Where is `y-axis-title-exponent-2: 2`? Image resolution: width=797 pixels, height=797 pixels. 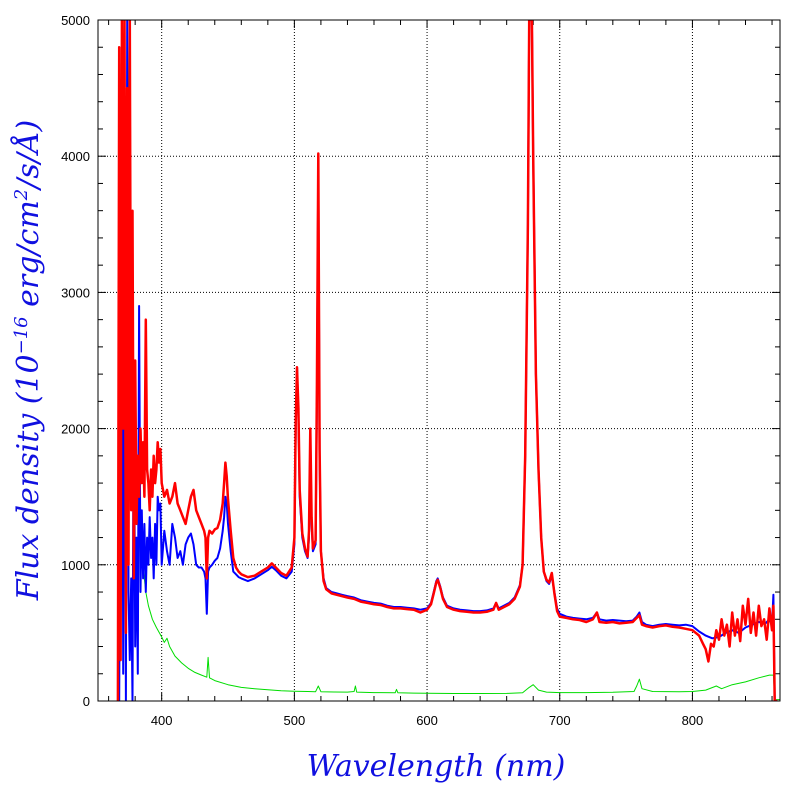 y-axis-title-exponent-2: 2 is located at coordinates (21, 195).